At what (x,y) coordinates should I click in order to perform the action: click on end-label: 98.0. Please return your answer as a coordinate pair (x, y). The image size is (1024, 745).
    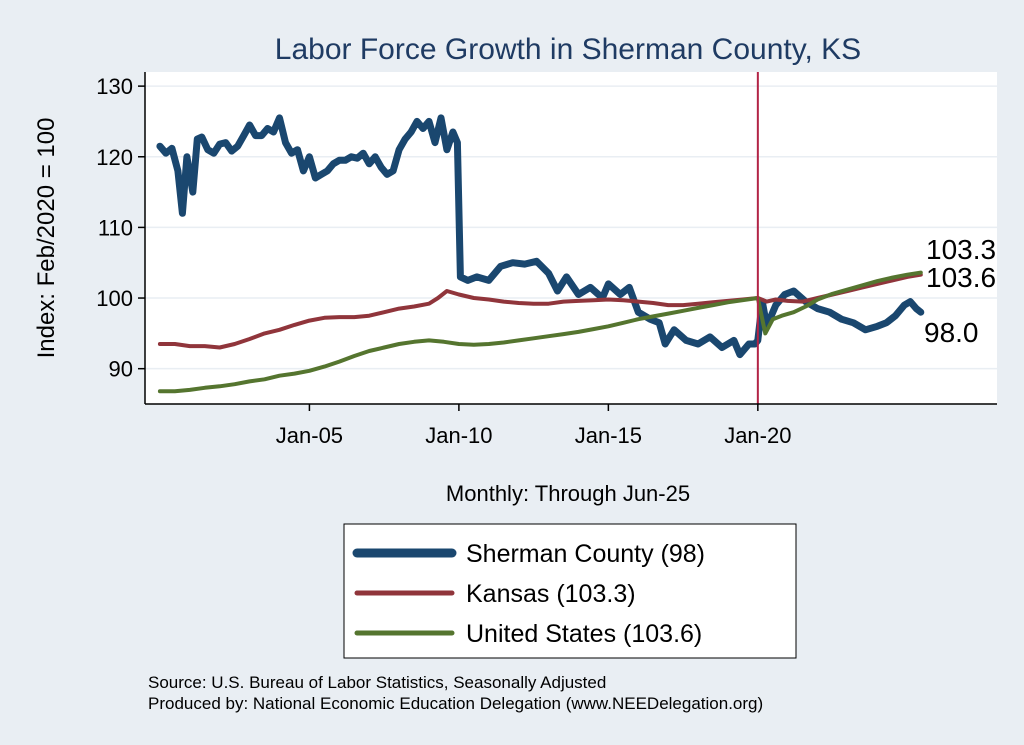
    Looking at the image, I should click on (951, 332).